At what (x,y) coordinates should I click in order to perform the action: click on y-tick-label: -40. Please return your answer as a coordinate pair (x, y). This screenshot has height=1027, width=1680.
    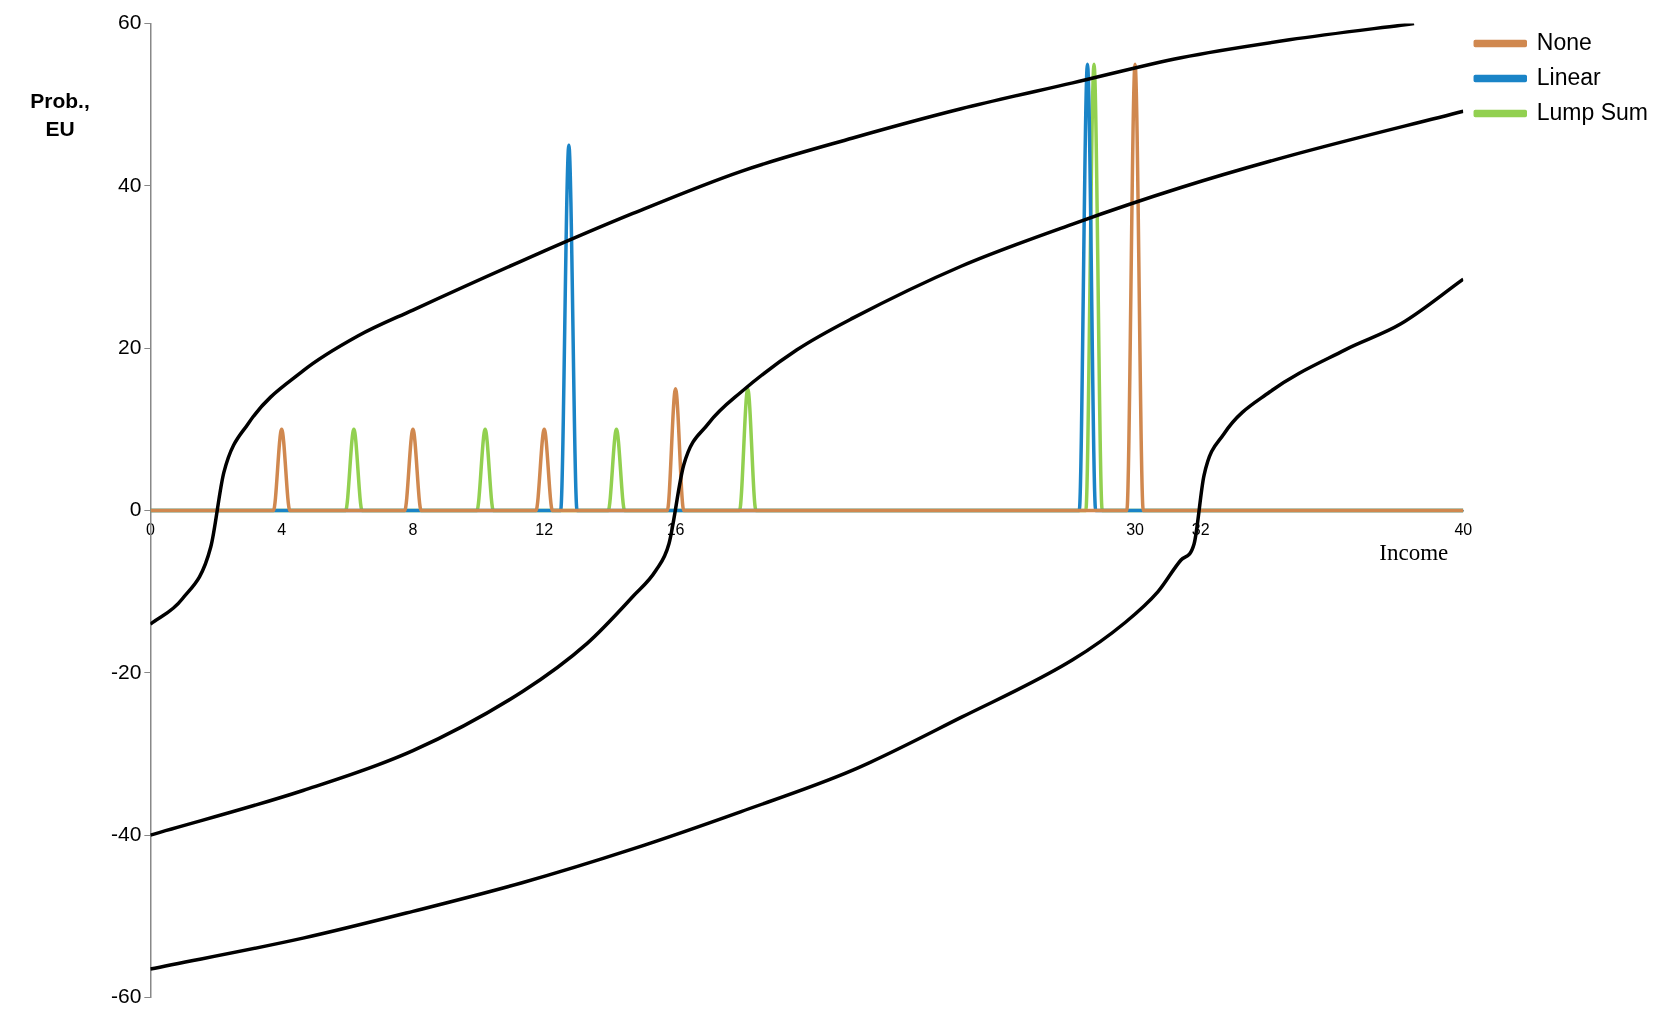
    Looking at the image, I should click on (126, 833).